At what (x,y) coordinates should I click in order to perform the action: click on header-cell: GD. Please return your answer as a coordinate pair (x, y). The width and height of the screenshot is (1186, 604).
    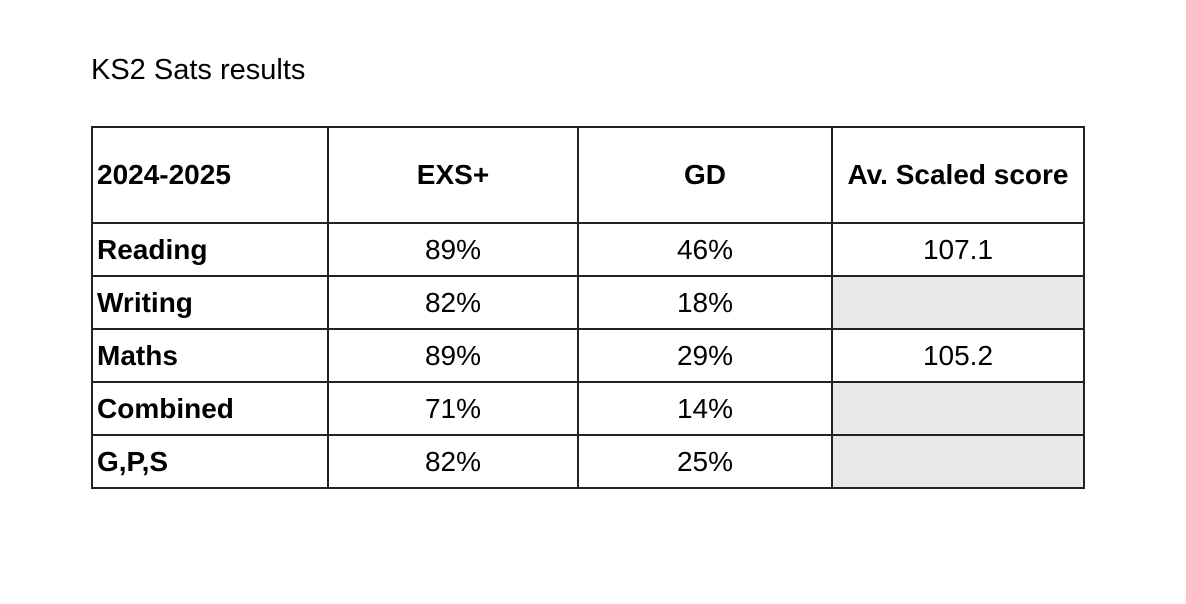
    Looking at the image, I should click on (705, 175).